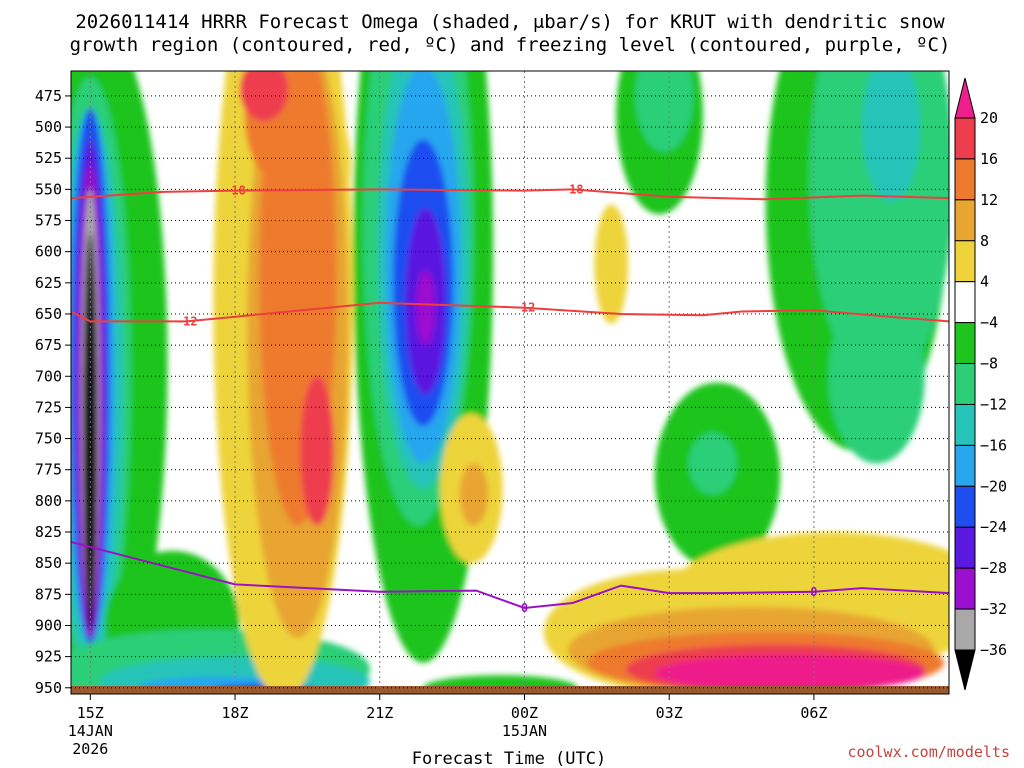 The image size is (1024, 768). I want to click on x-axis-title: Forecast Time (UTC), so click(509, 758).